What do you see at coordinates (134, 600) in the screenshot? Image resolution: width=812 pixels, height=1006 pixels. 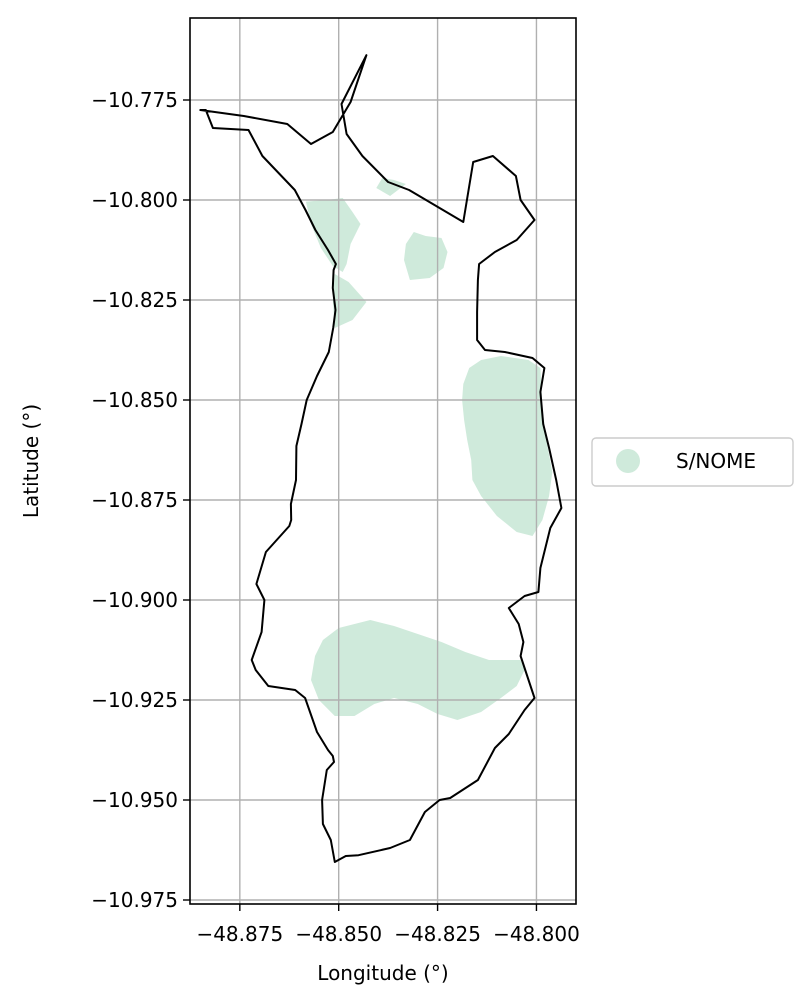 I see `y-tick-label-6: −10.900` at bounding box center [134, 600].